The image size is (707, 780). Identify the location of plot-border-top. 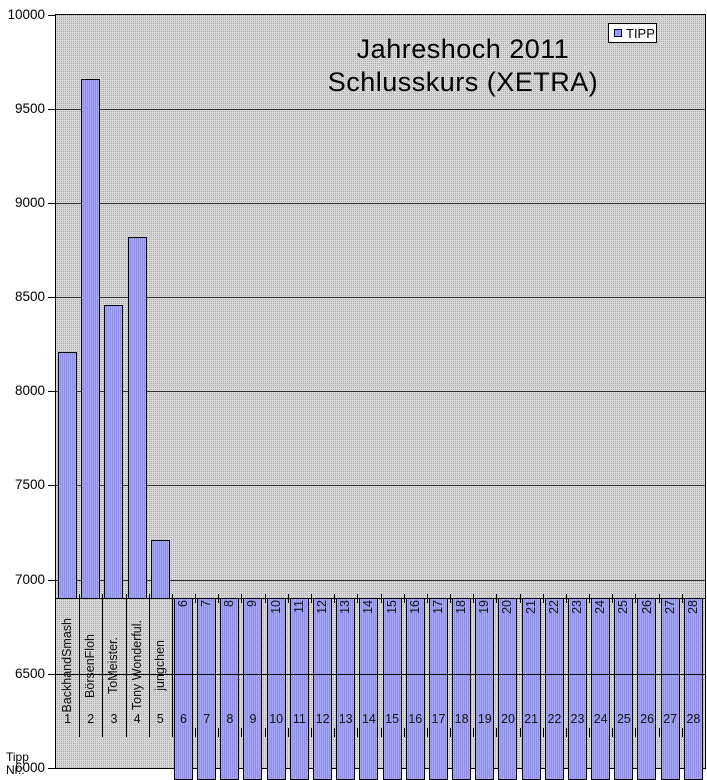
(380, 14).